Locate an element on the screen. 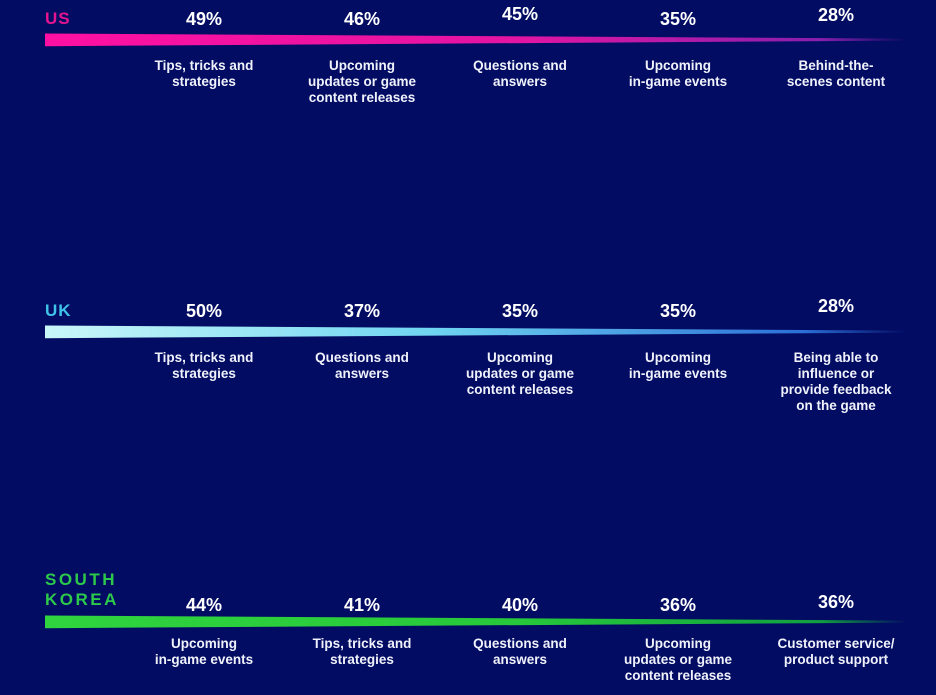 This screenshot has width=936, height=695. percent-row-south-korea: 44% 41% 40% 36% 36% is located at coordinates (520, 604).